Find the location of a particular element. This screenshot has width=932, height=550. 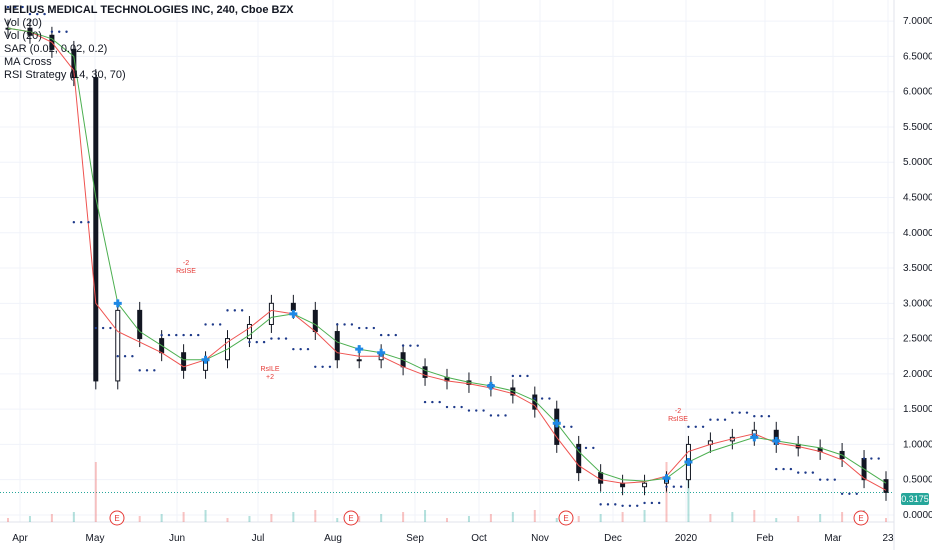

legend-vol-1: Vol (20) is located at coordinates (23, 23).